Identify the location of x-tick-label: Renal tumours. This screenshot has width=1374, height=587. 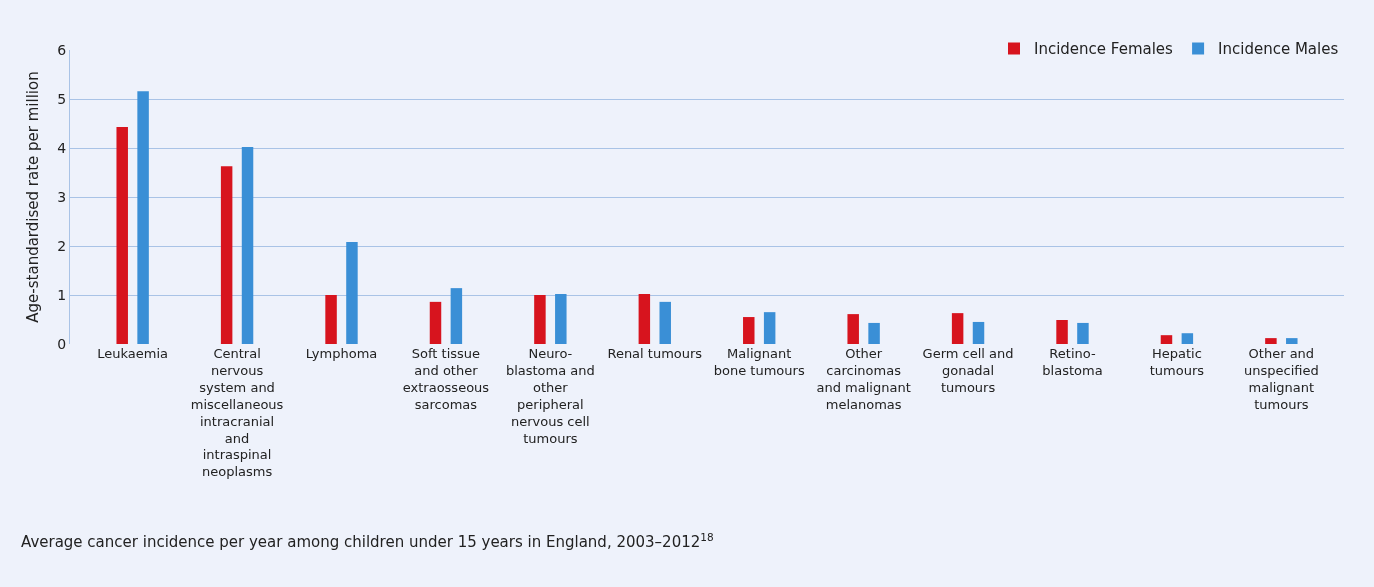
(655, 353).